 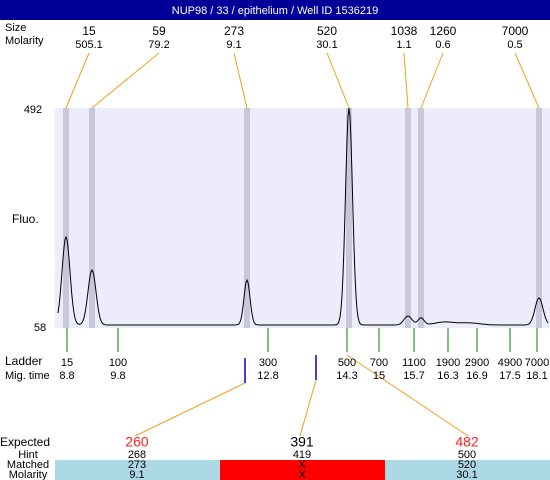 I want to click on peak-size: 15, so click(x=89, y=31).